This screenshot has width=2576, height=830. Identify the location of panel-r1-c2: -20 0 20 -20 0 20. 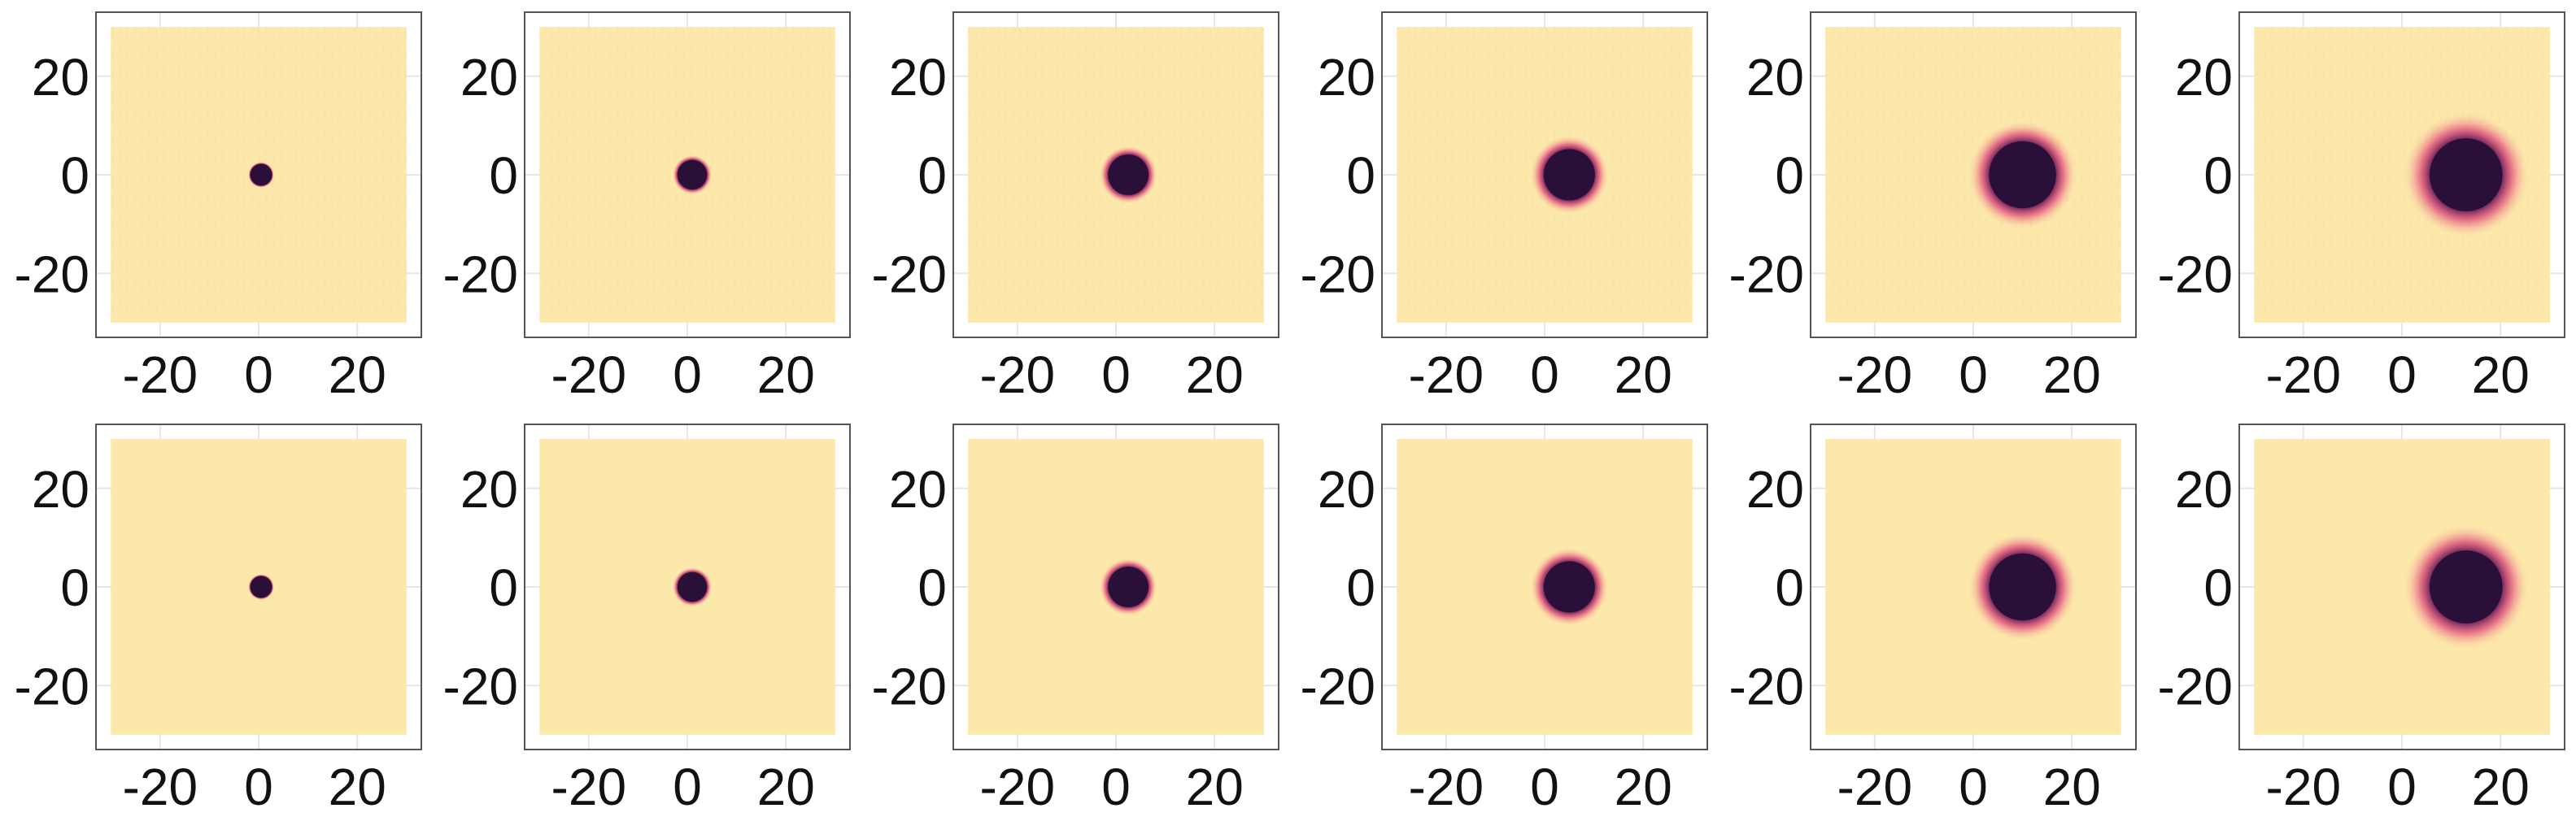
(647, 207).